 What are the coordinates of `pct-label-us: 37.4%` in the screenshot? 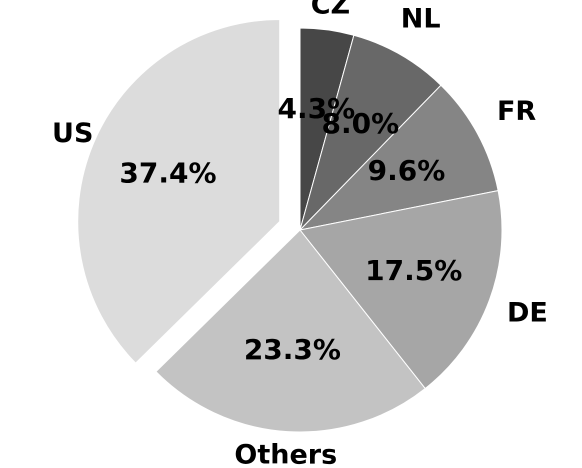 It's located at (167, 173).